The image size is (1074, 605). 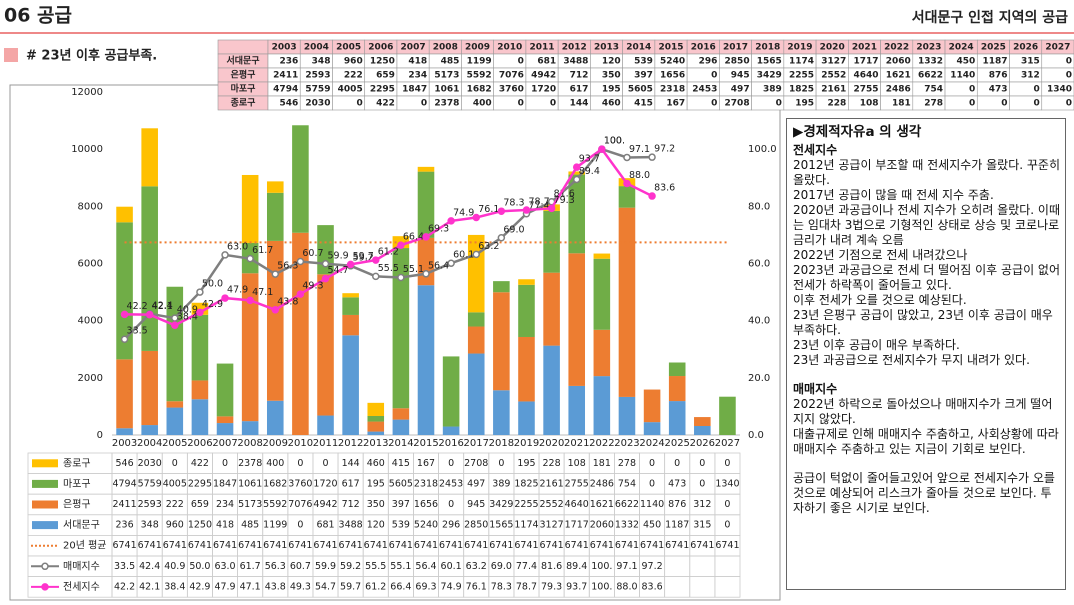 What do you see at coordinates (930, 62) in the screenshot?
I see `table-value: 1332` at bounding box center [930, 62].